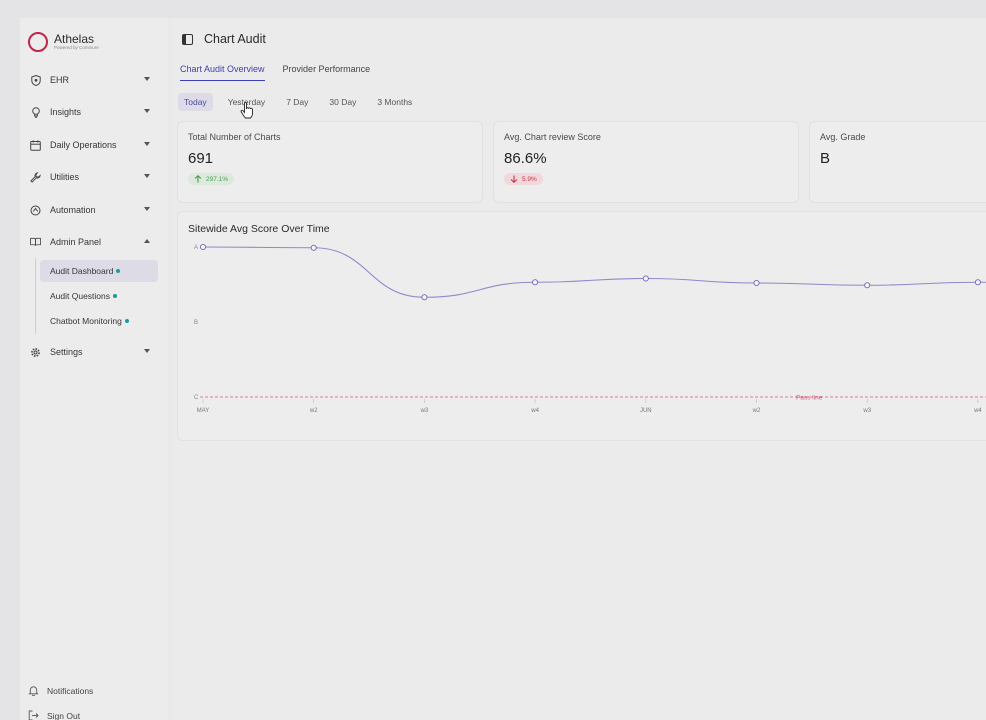  I want to click on sidebar-subitem-label: Audit Questions, so click(80, 296).